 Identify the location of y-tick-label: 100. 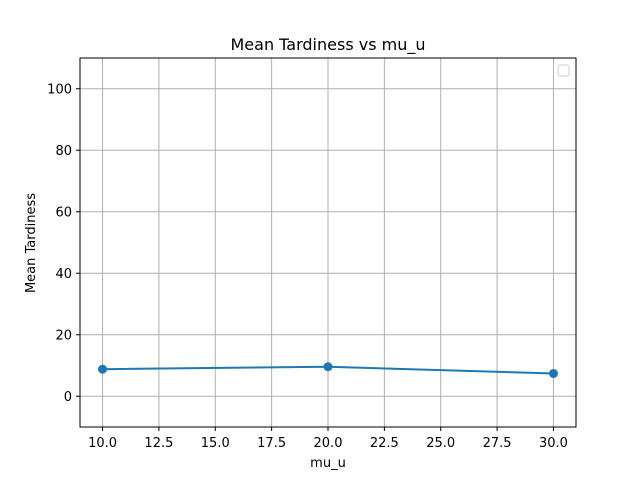
(59, 89).